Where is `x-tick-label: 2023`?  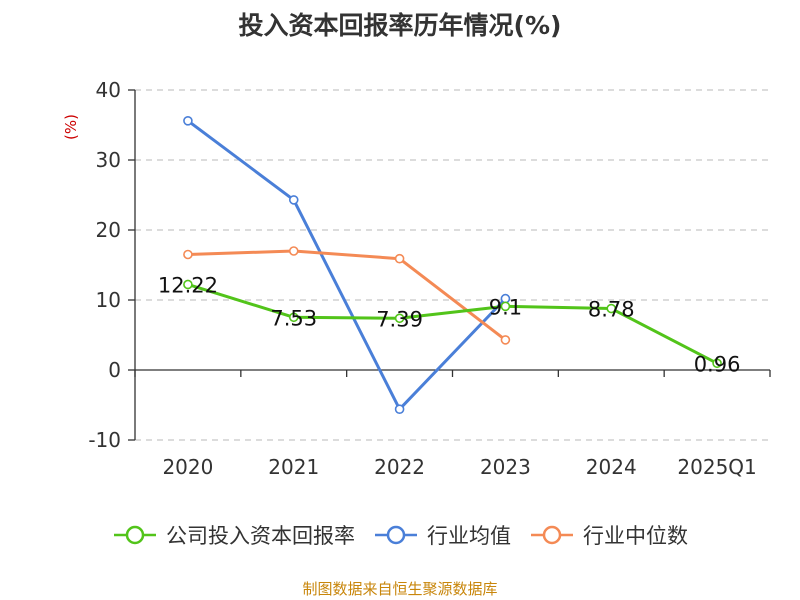
x-tick-label: 2023 is located at coordinates (505, 467).